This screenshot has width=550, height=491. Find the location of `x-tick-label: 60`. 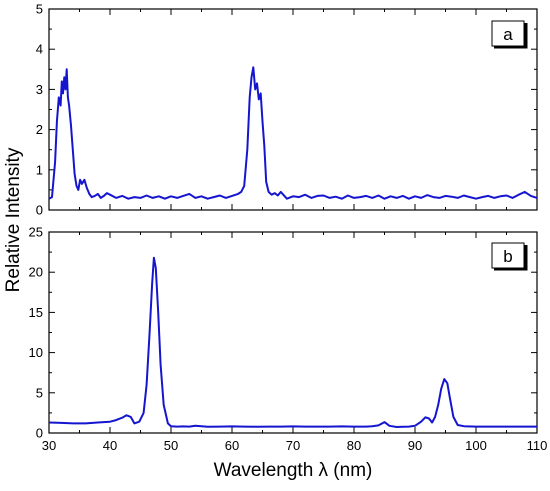

x-tick-label: 60 is located at coordinates (232, 445).